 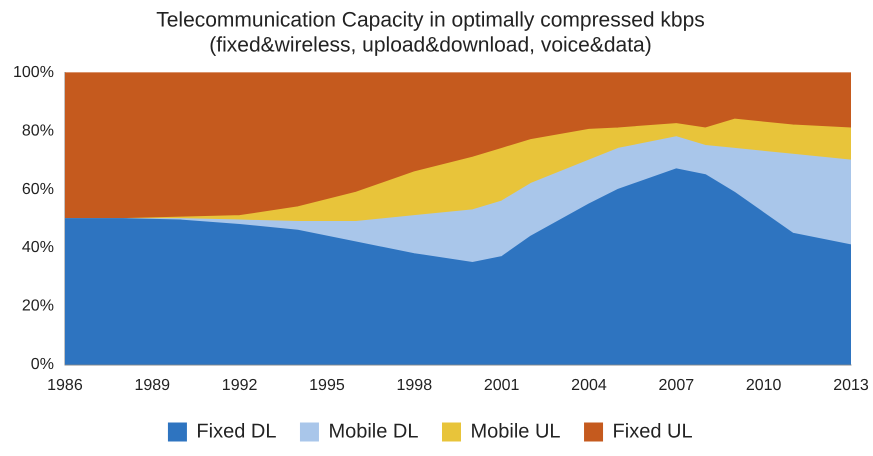 I want to click on y-tick-label: 40%, so click(x=38, y=247).